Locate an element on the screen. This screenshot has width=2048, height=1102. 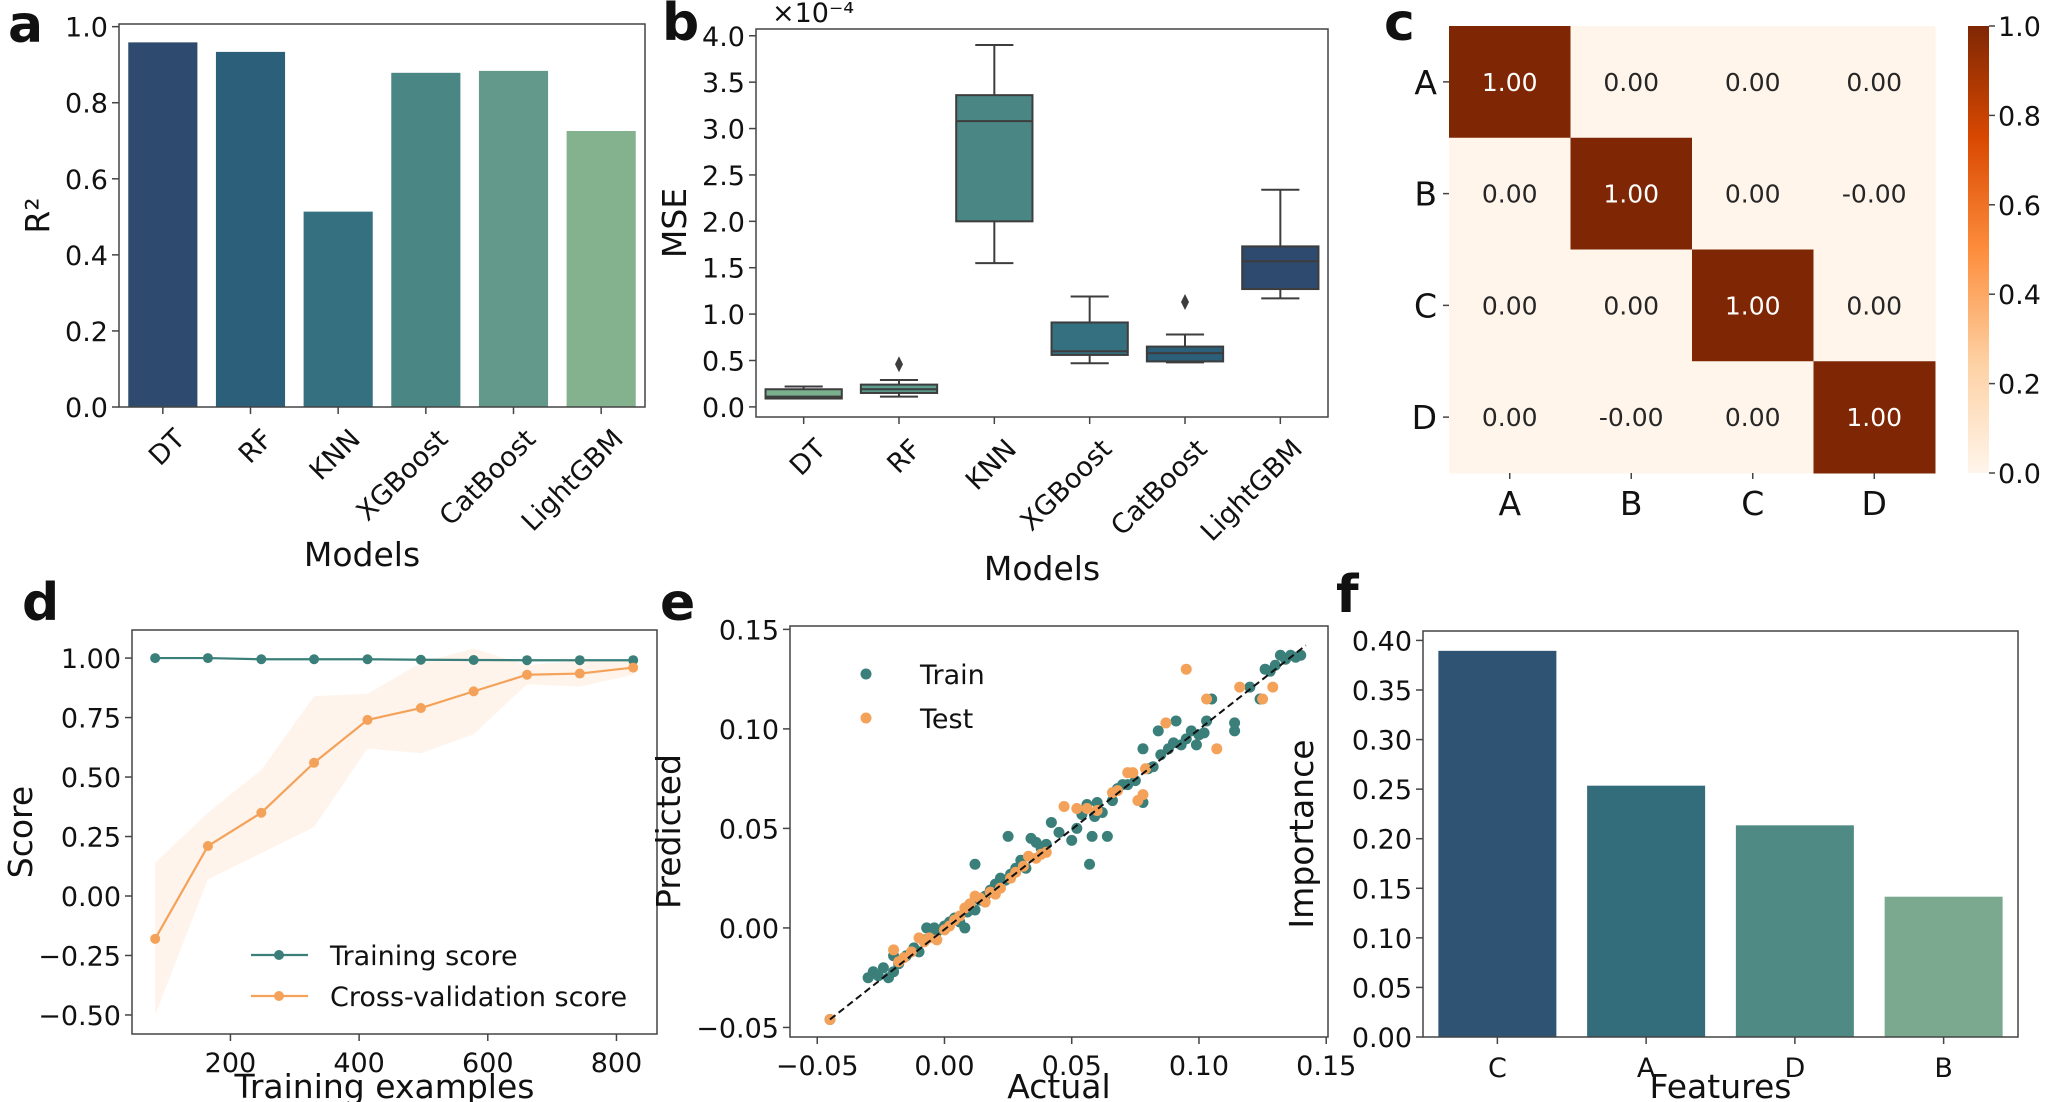
colorbar-tick-label: 0.2 is located at coordinates (2019, 385).